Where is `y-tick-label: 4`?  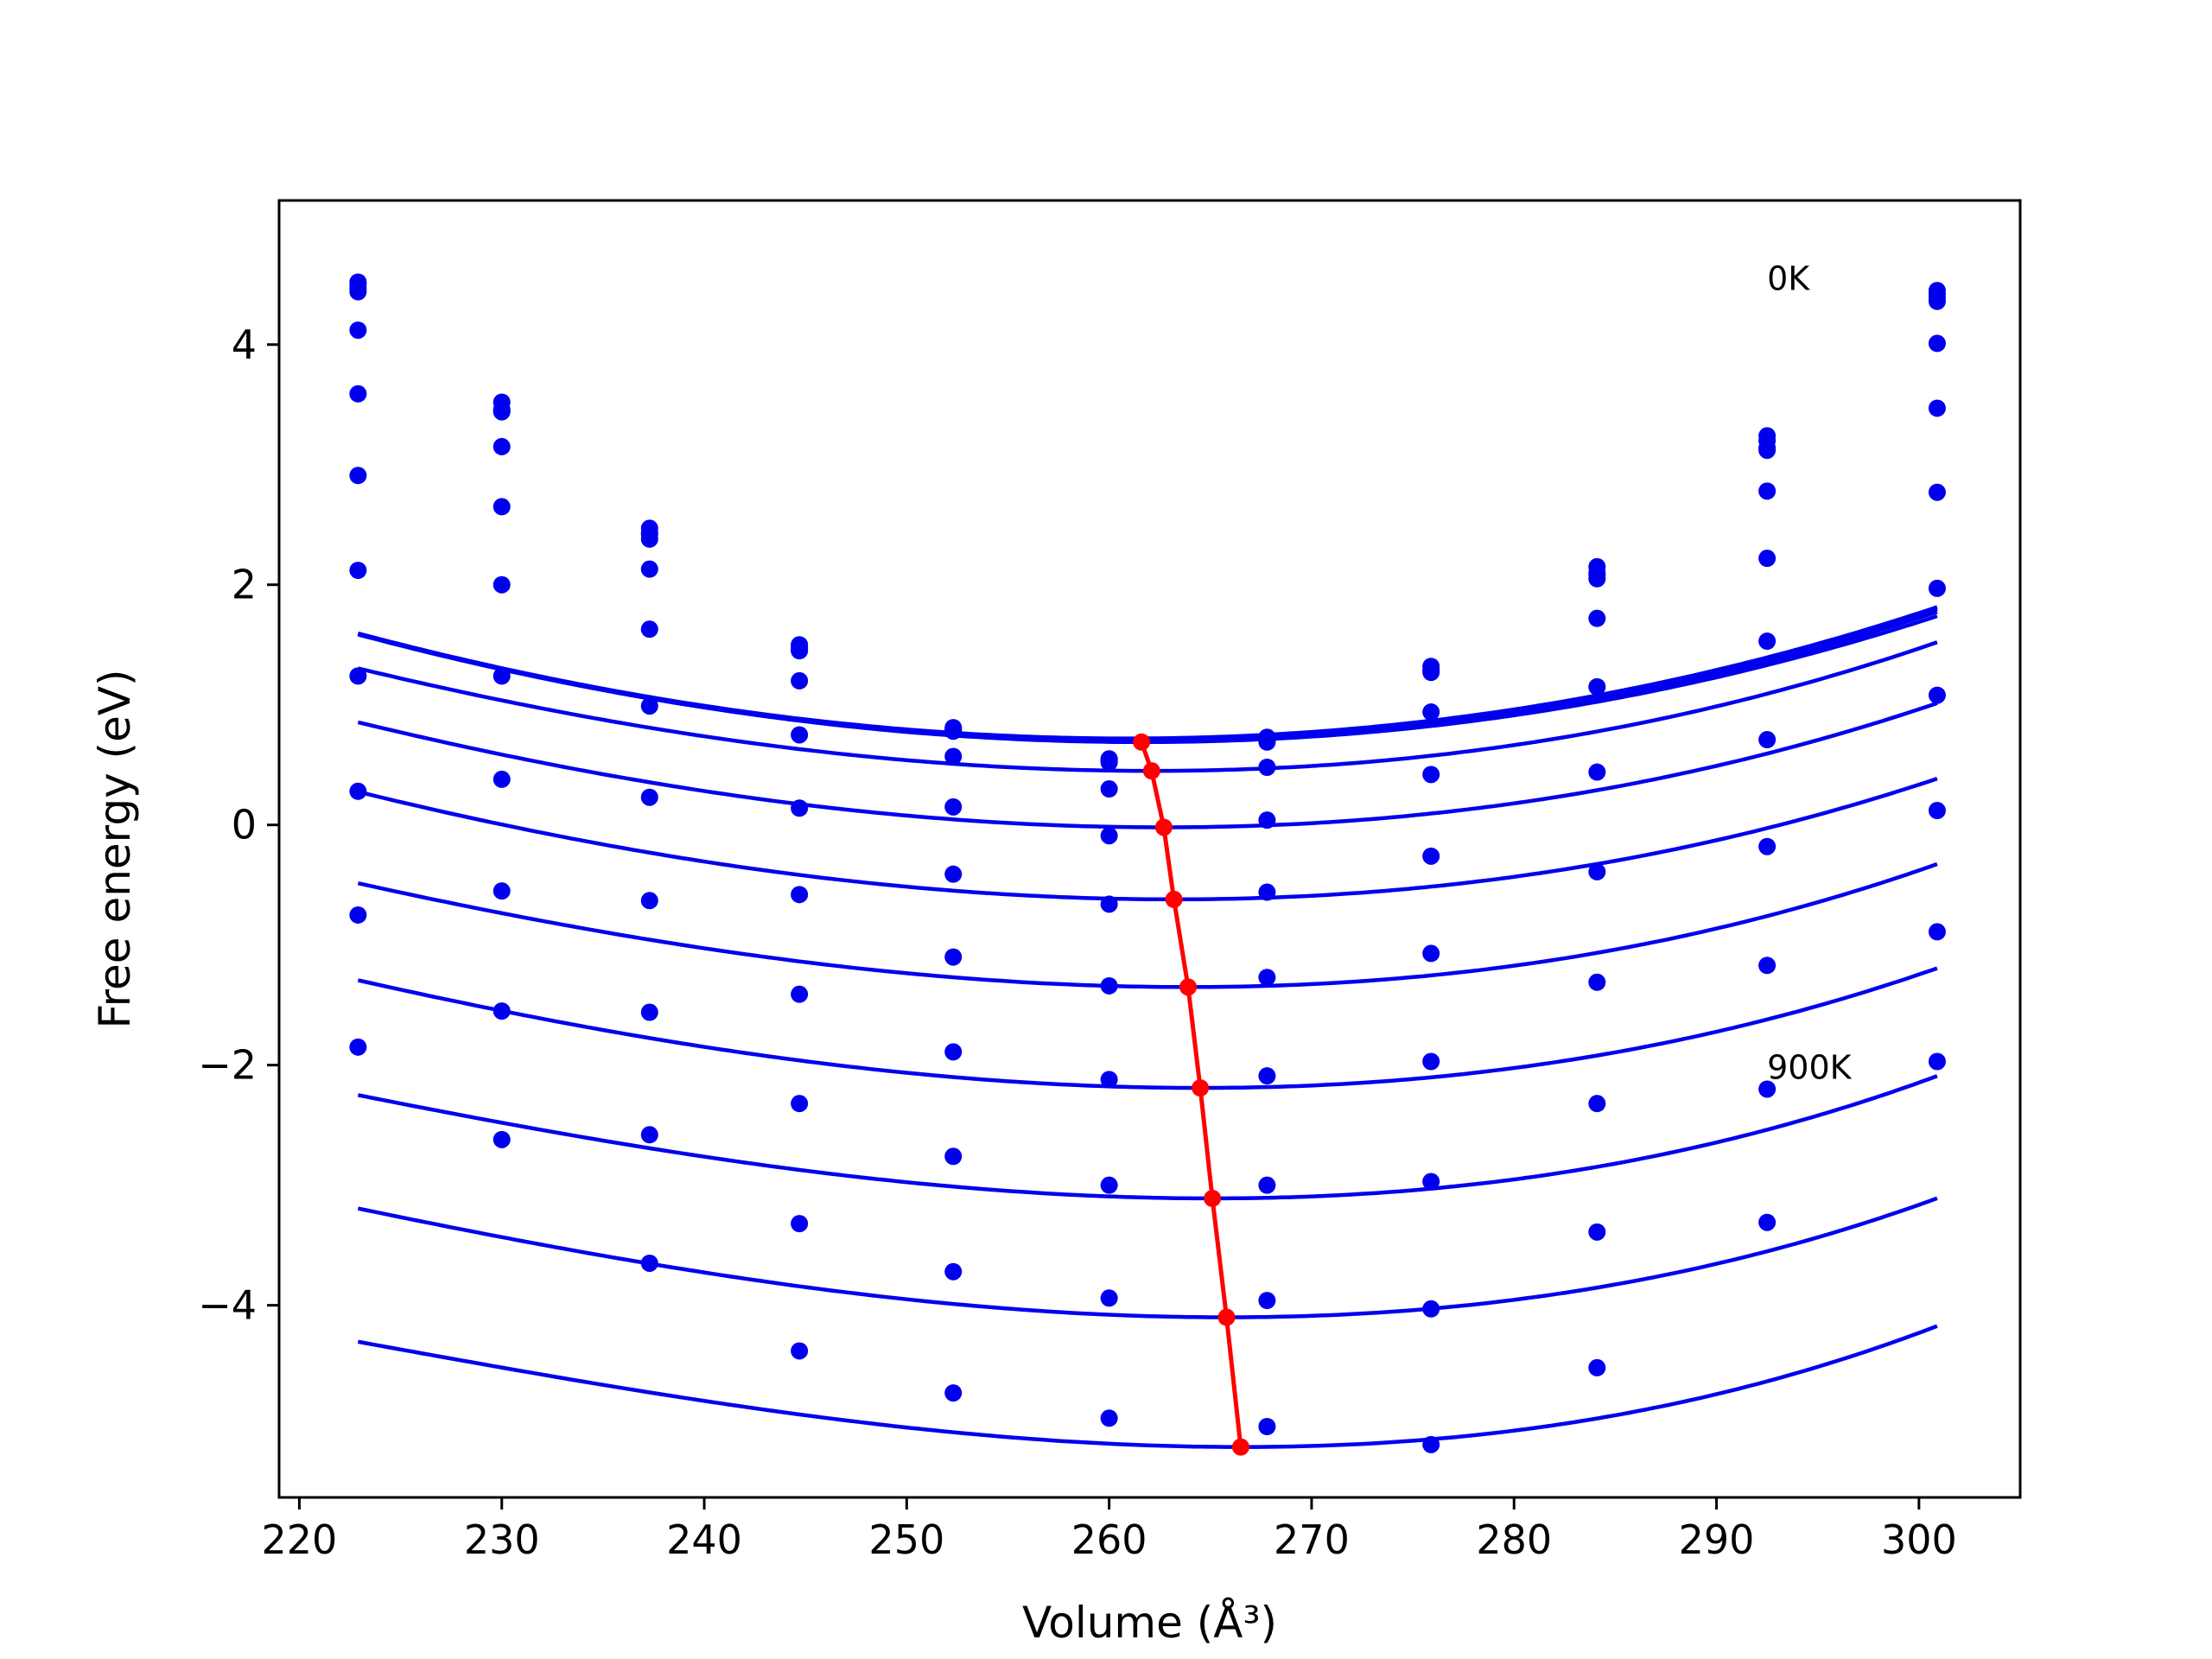
y-tick-label: 4 is located at coordinates (244, 344).